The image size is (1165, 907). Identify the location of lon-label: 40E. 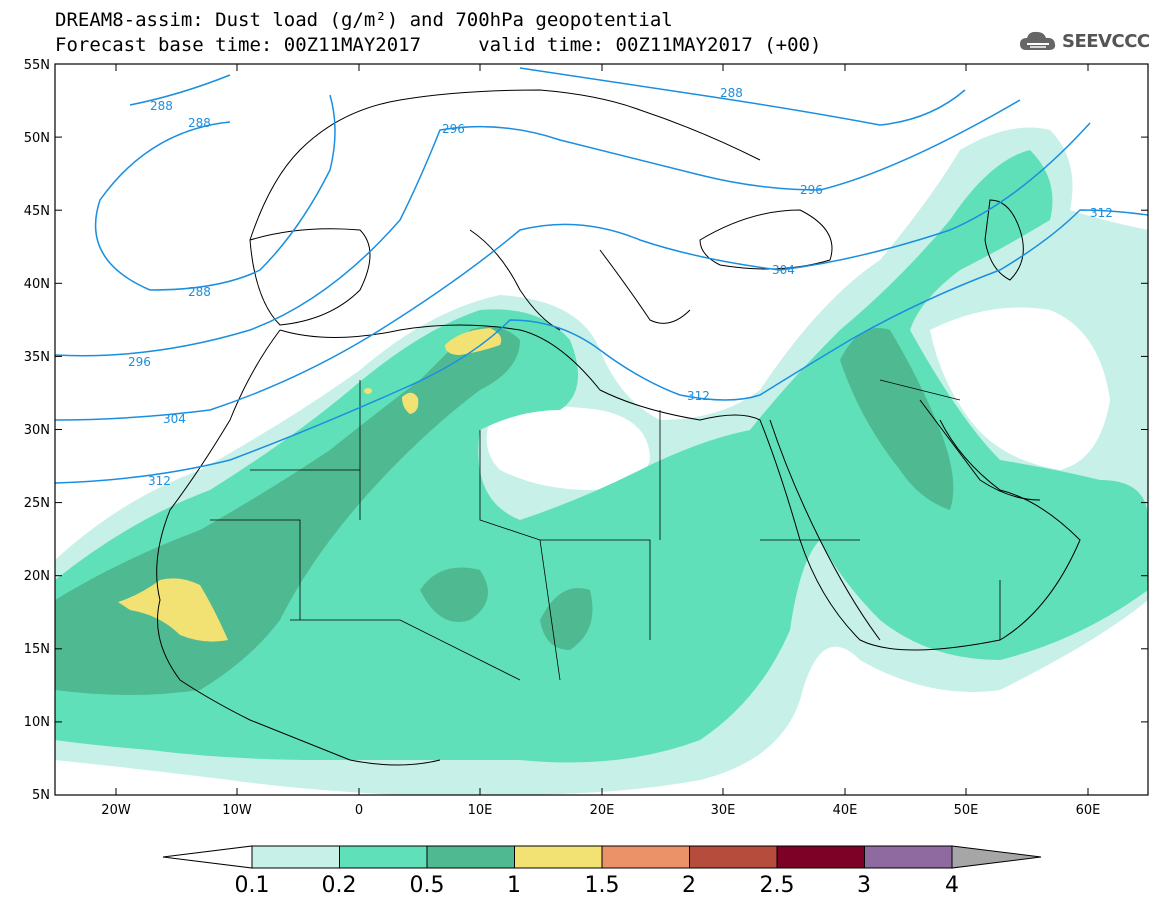
(845, 810).